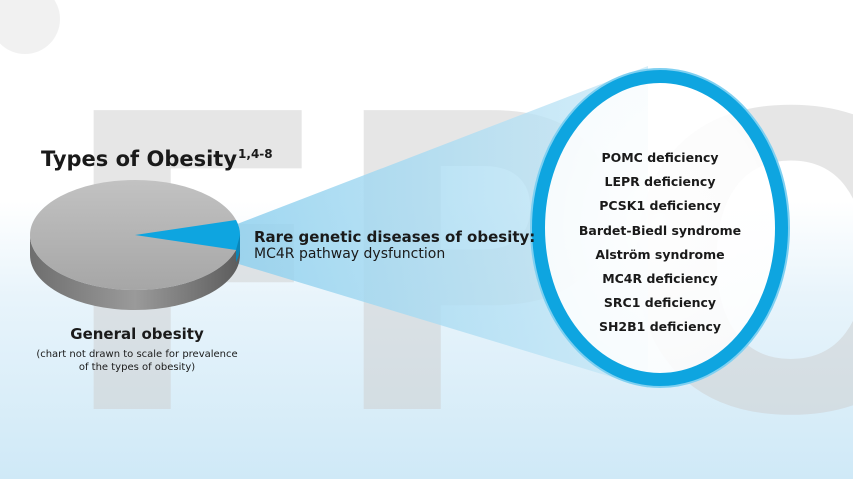 The height and width of the screenshot is (479, 853). Describe the element at coordinates (255, 154) in the screenshot. I see `title-citation: 1,4-8` at that location.